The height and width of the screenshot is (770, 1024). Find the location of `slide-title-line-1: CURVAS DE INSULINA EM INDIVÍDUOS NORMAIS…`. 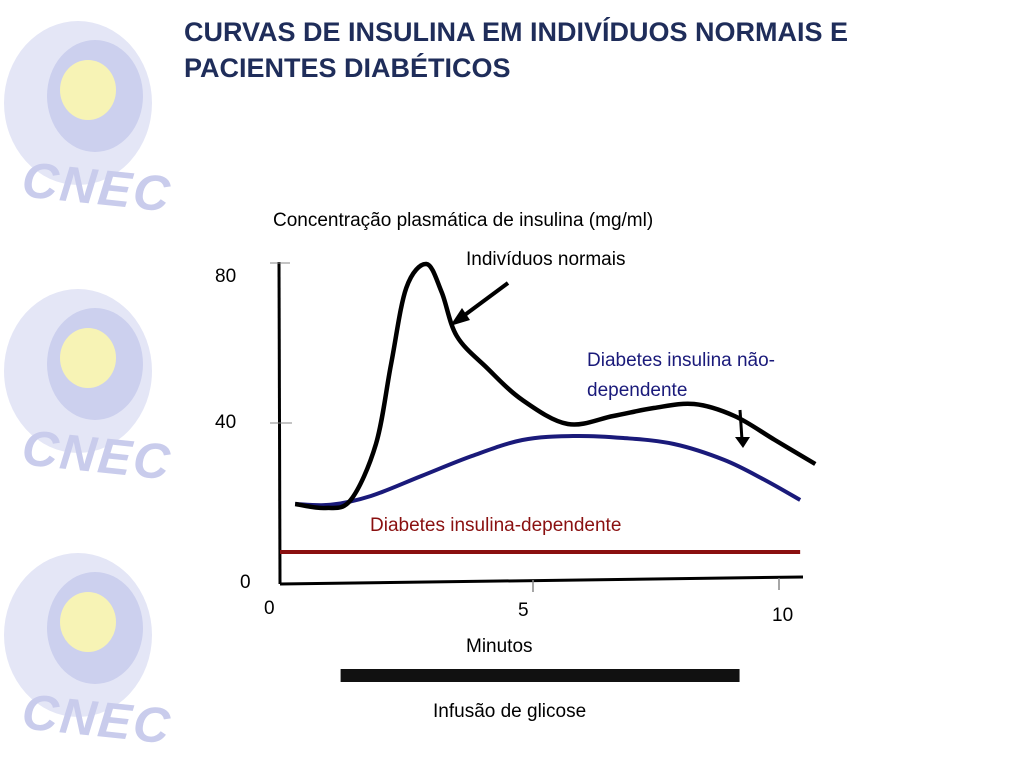

slide-title-line-1: CURVAS DE INSULINA EM INDIVÍDUOS NORMAIS… is located at coordinates (516, 32).